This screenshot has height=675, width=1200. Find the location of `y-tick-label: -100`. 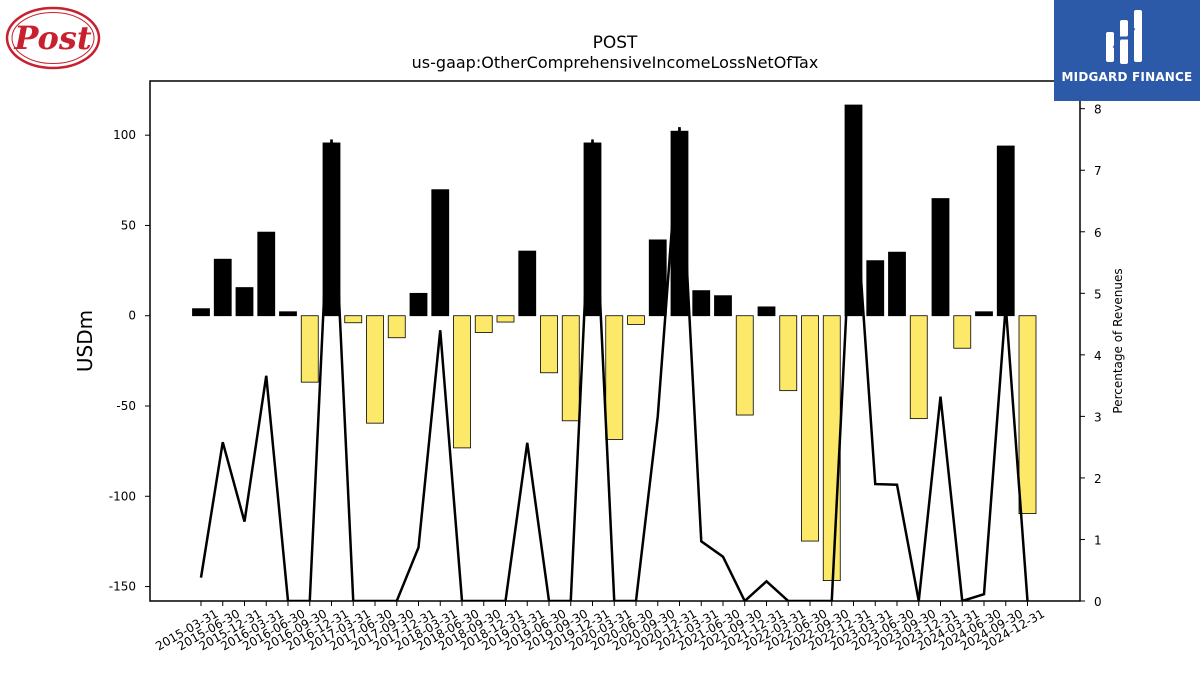

y-tick-label: -100 is located at coordinates (122, 496).